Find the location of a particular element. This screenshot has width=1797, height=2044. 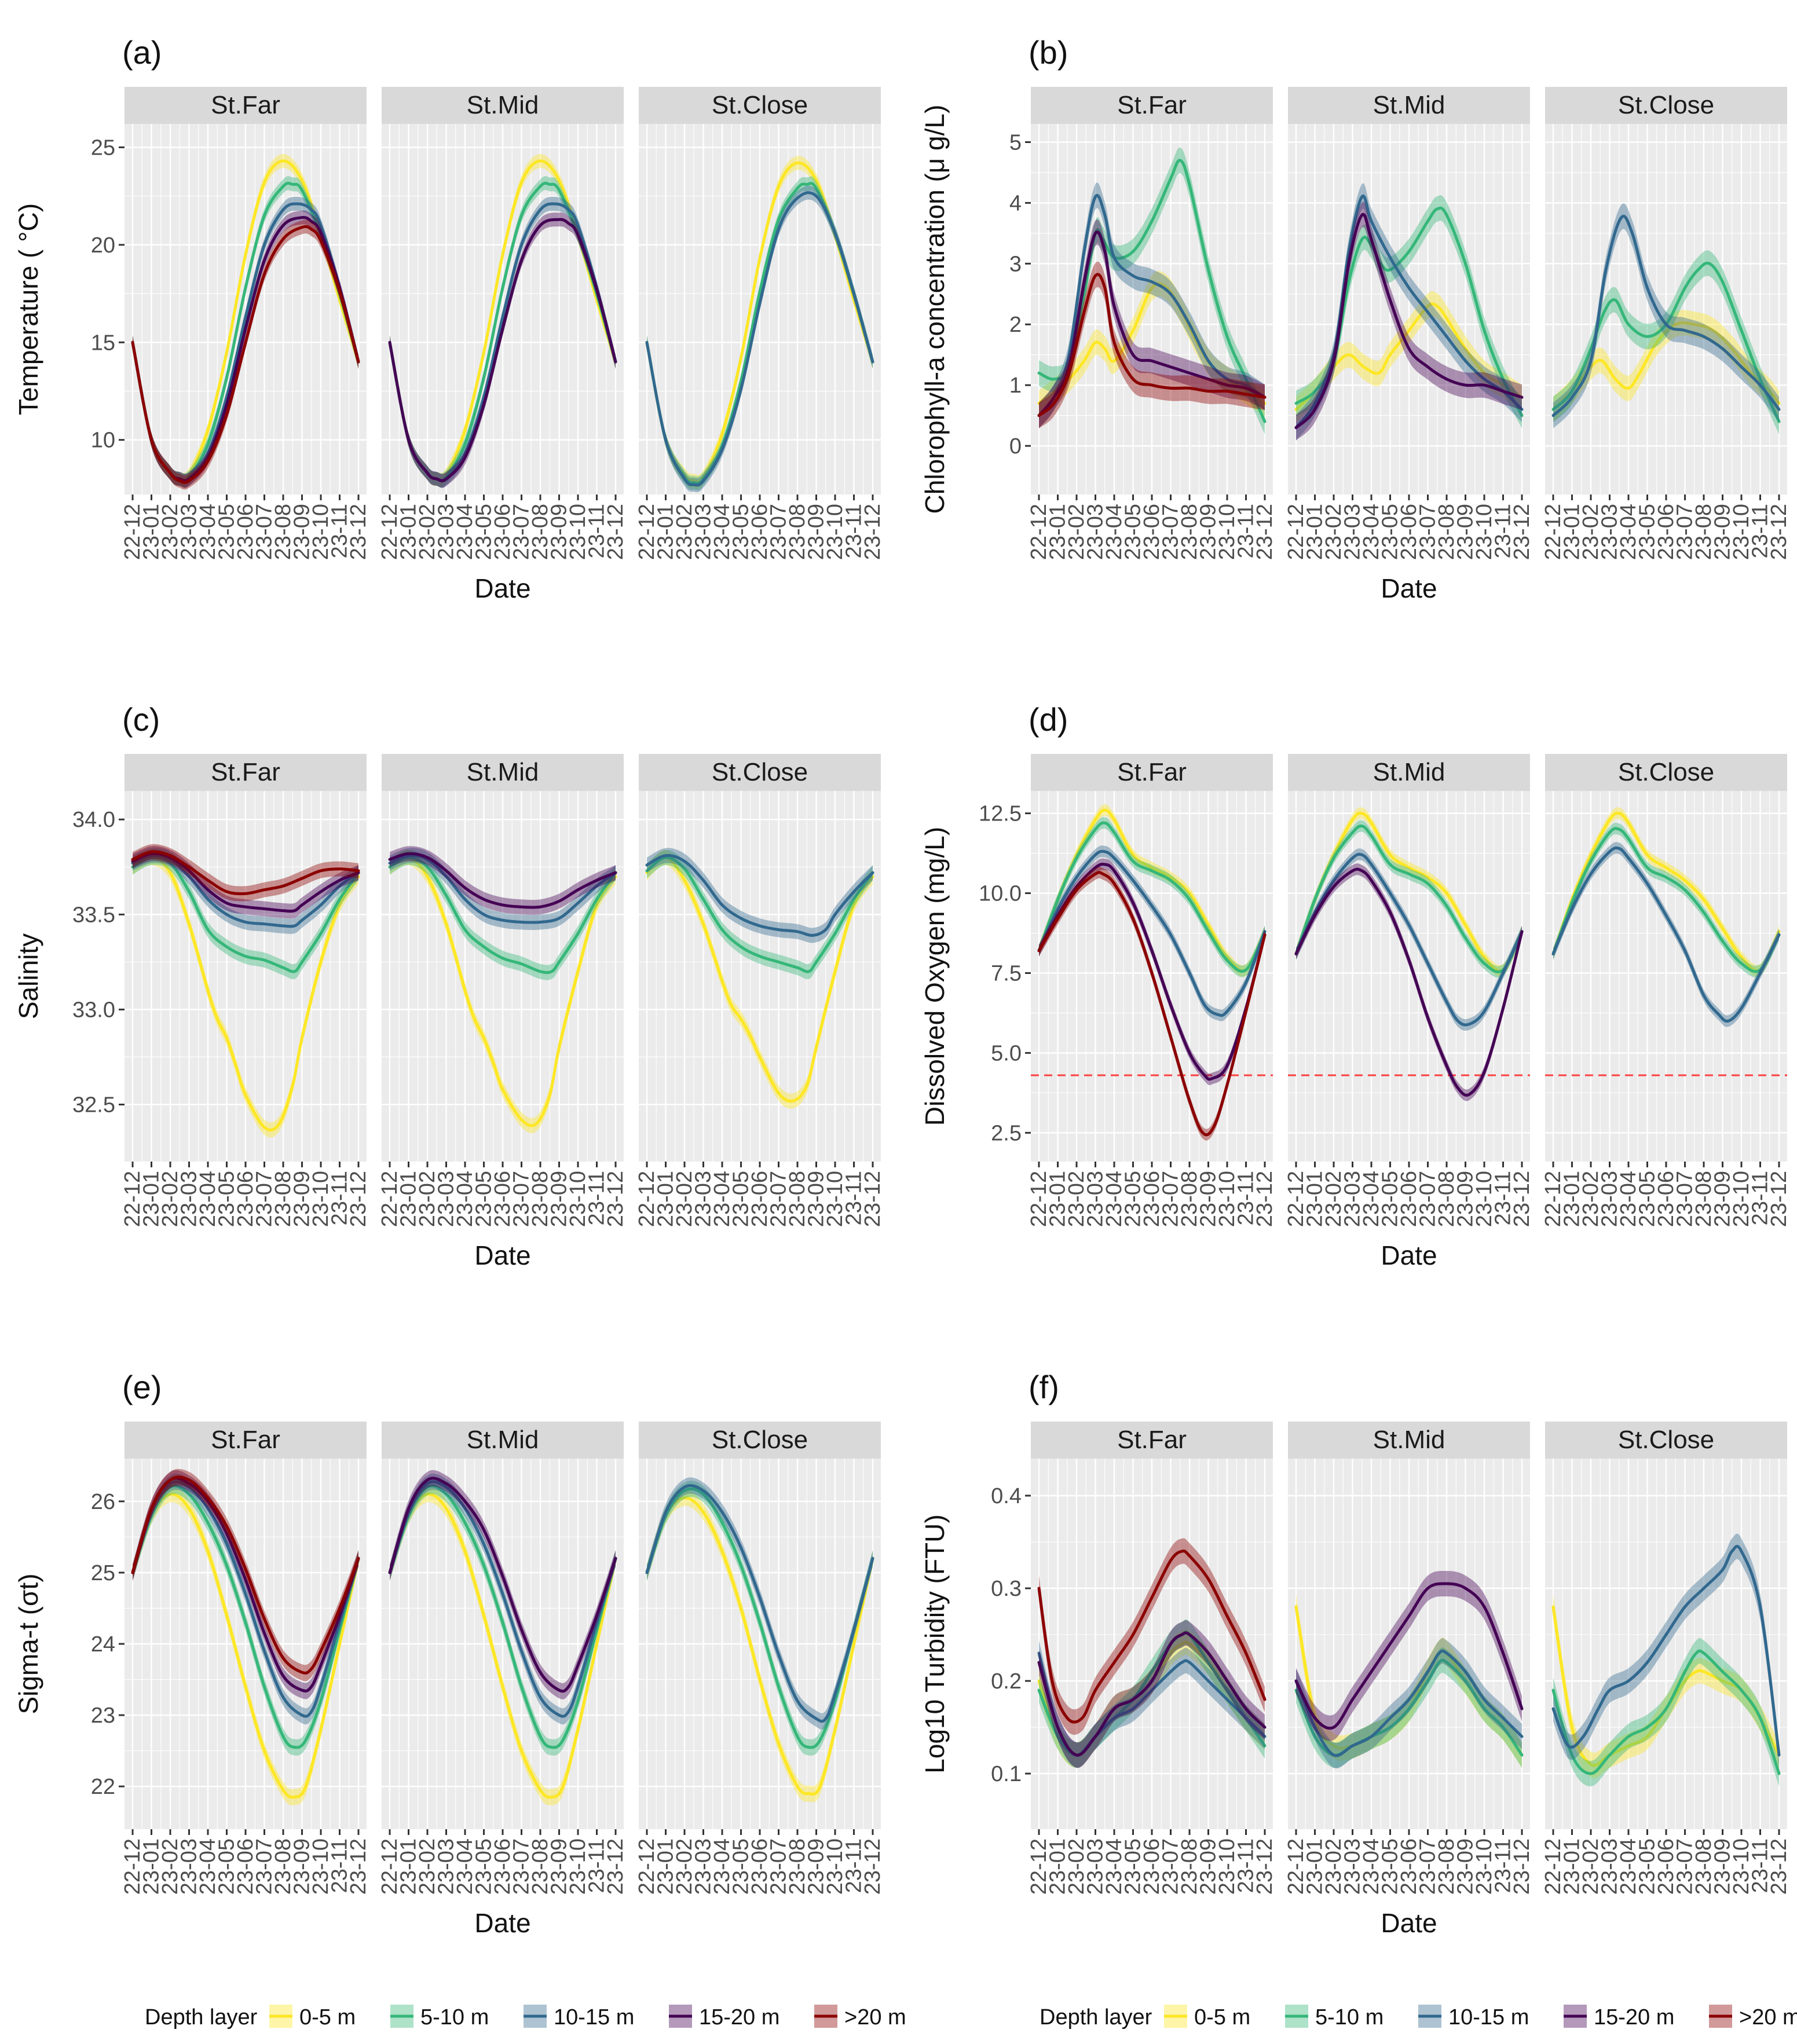

x-axis-title: Date is located at coordinates (502, 1255).